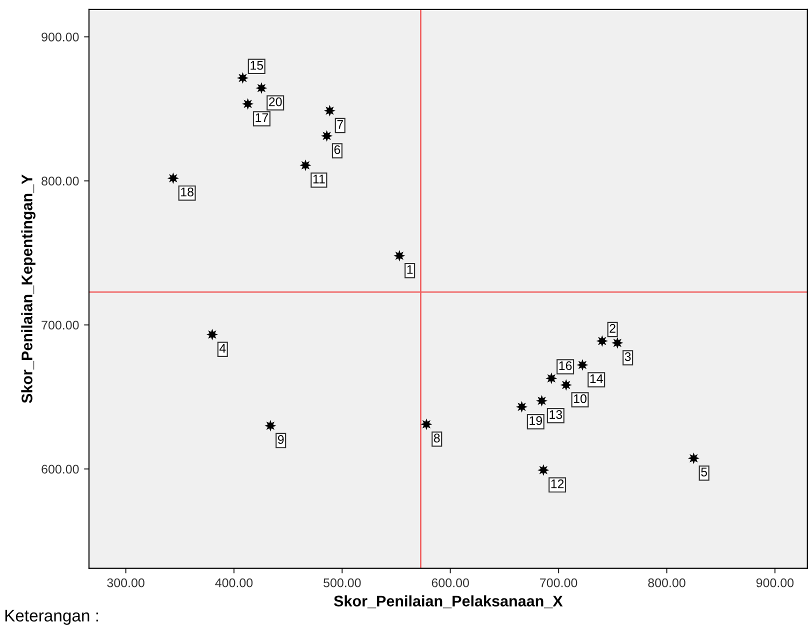  I want to click on annotation: 14, so click(596, 378).